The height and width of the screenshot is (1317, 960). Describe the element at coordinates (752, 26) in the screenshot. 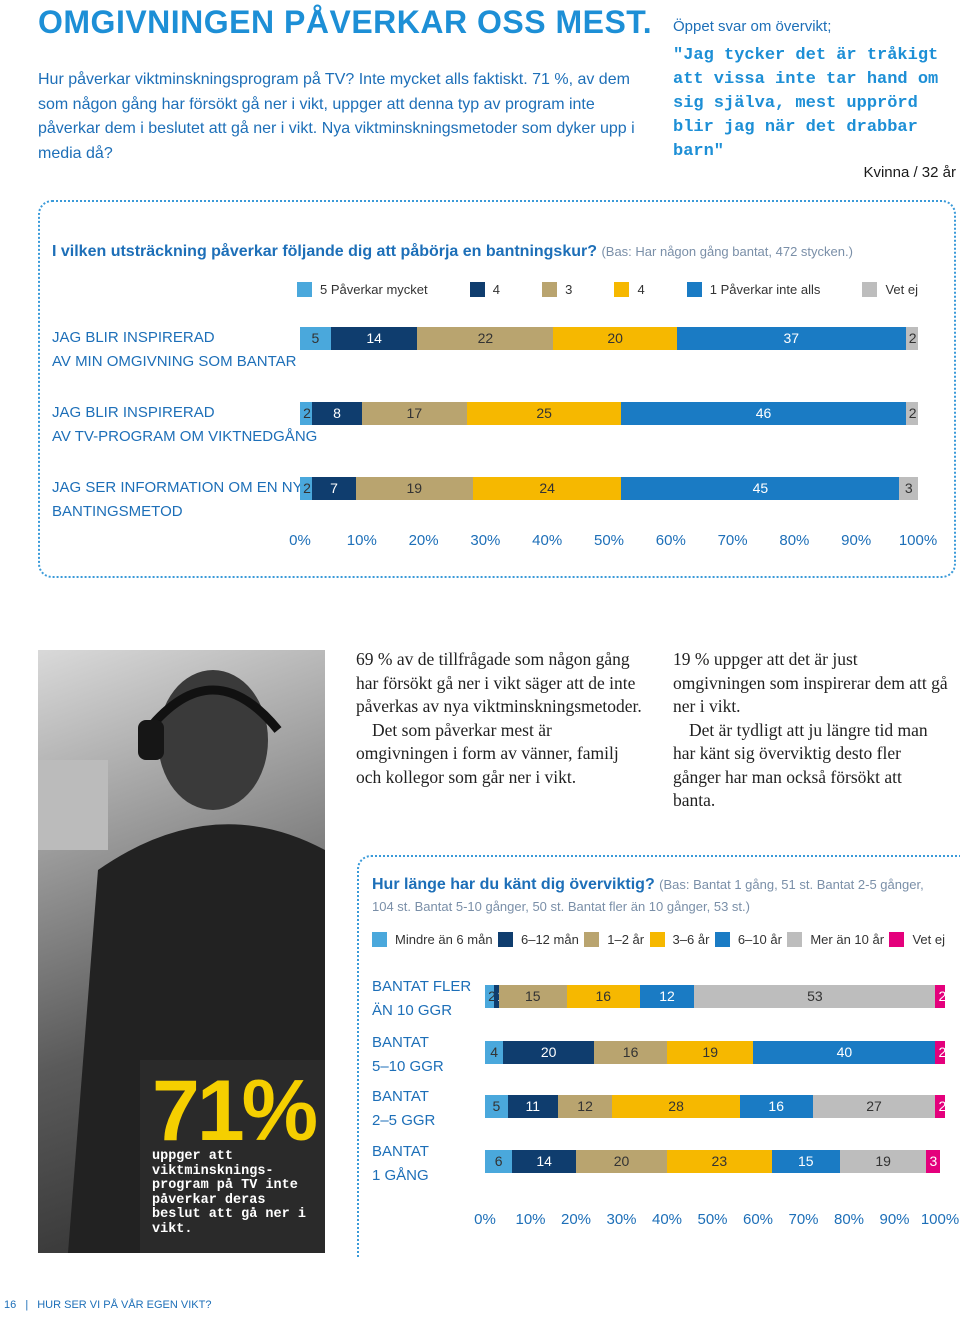

I see `quote-label: Öppet svar om övervikt;` at that location.